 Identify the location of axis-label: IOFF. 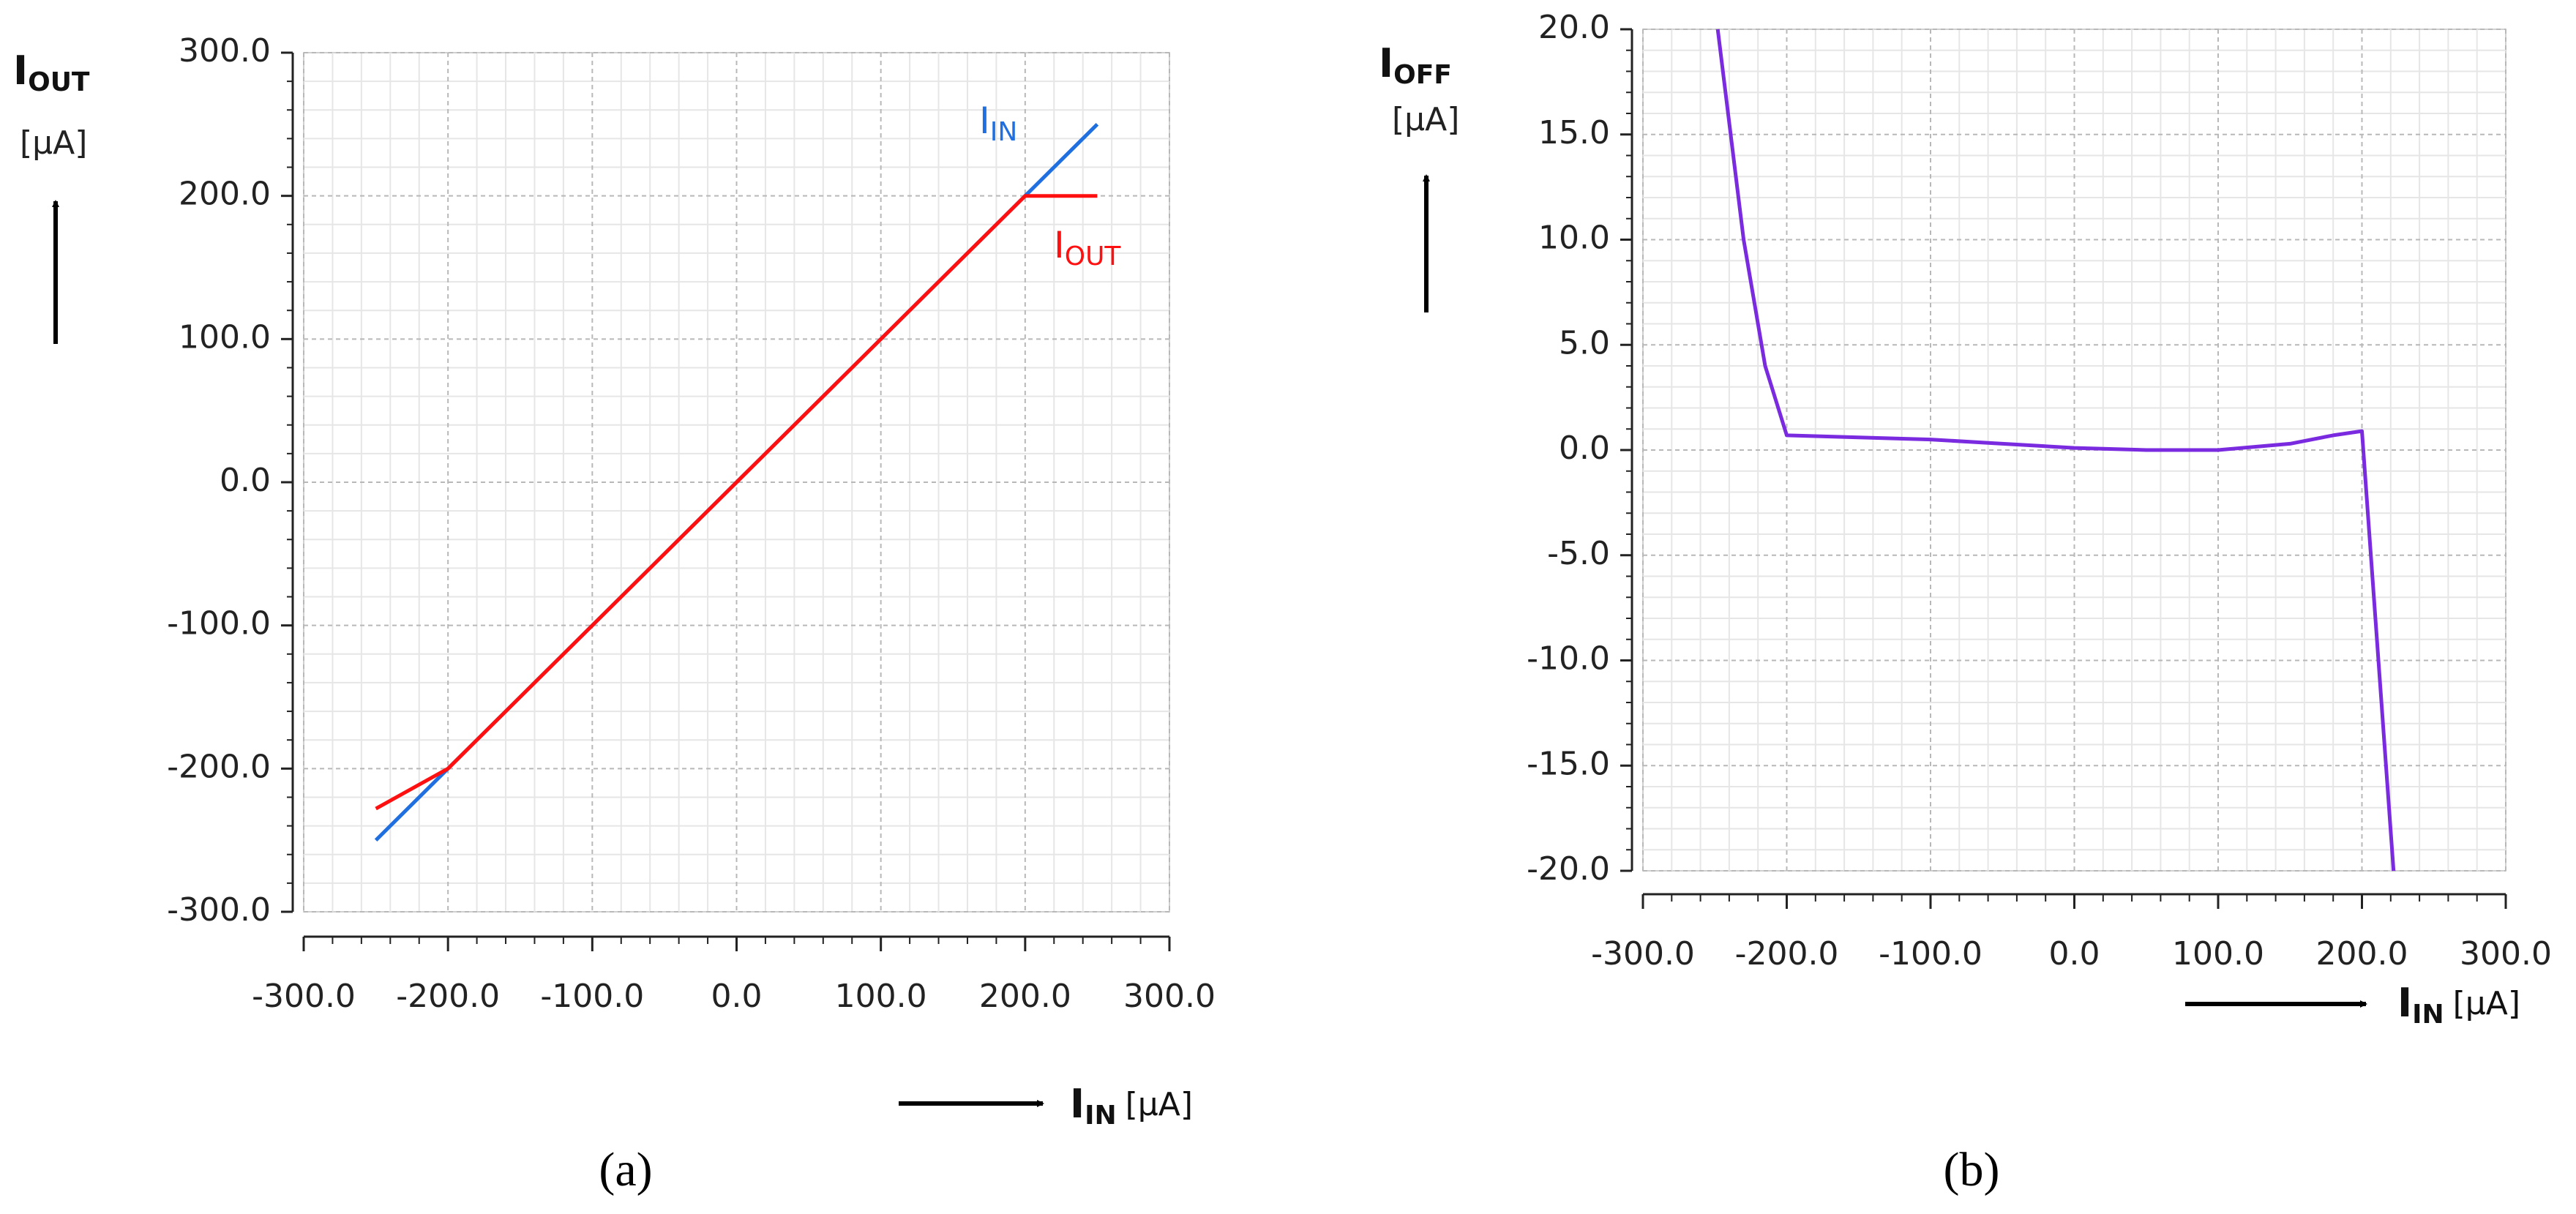
(1415, 65).